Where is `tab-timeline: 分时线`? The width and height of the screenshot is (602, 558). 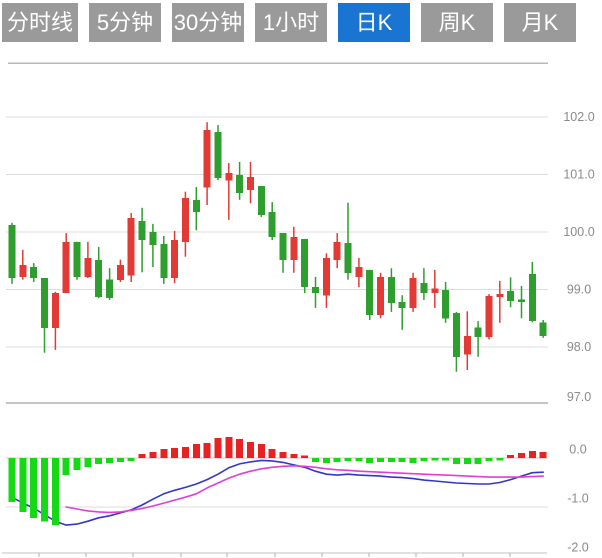 tab-timeline: 分时线 is located at coordinates (40, 22).